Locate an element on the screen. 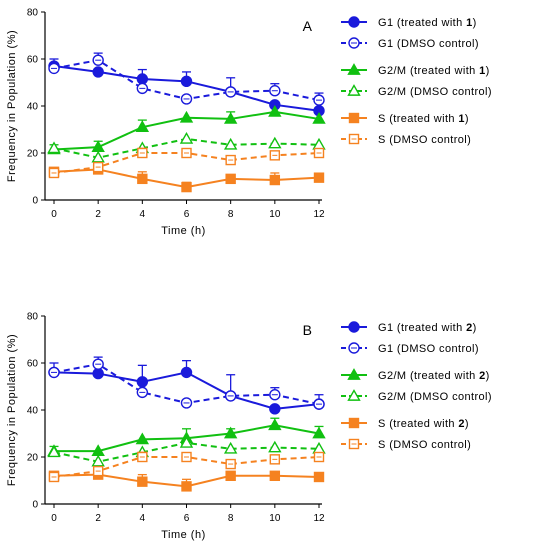  legend-label: G1 (DMSO control) is located at coordinates (428, 44).